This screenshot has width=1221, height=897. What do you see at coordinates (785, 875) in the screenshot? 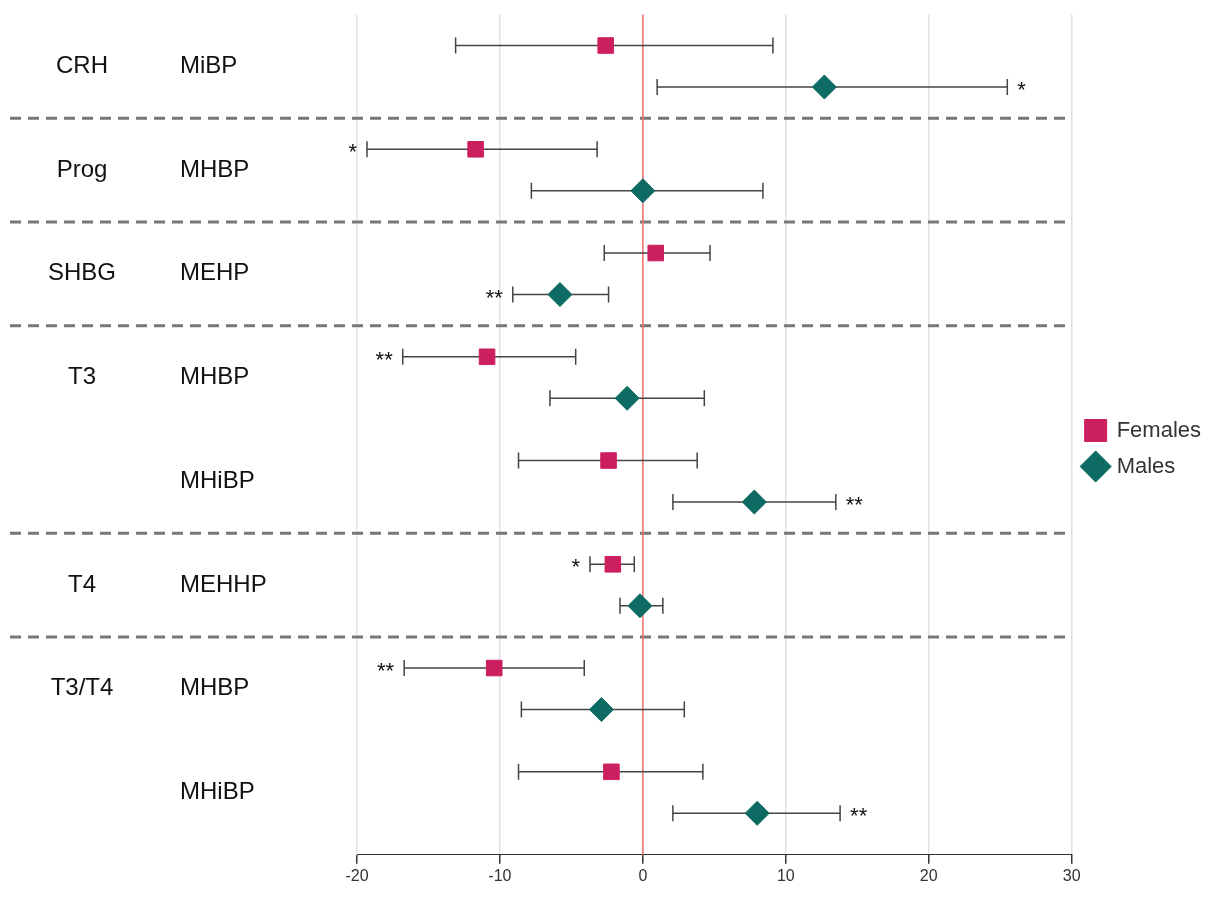
I see `x-tick-label: 10` at bounding box center [785, 875].